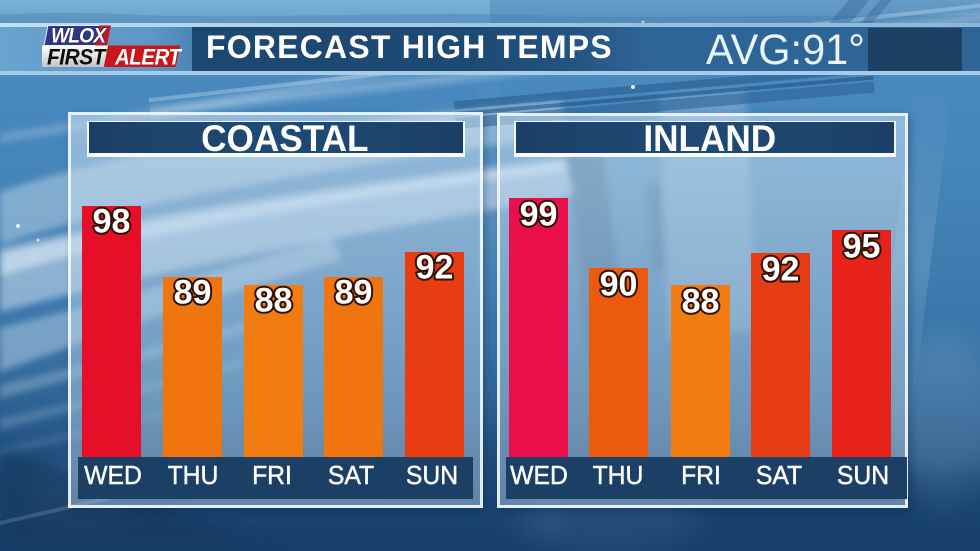 The width and height of the screenshot is (980, 551). I want to click on svg-text: 90, so click(619, 286).